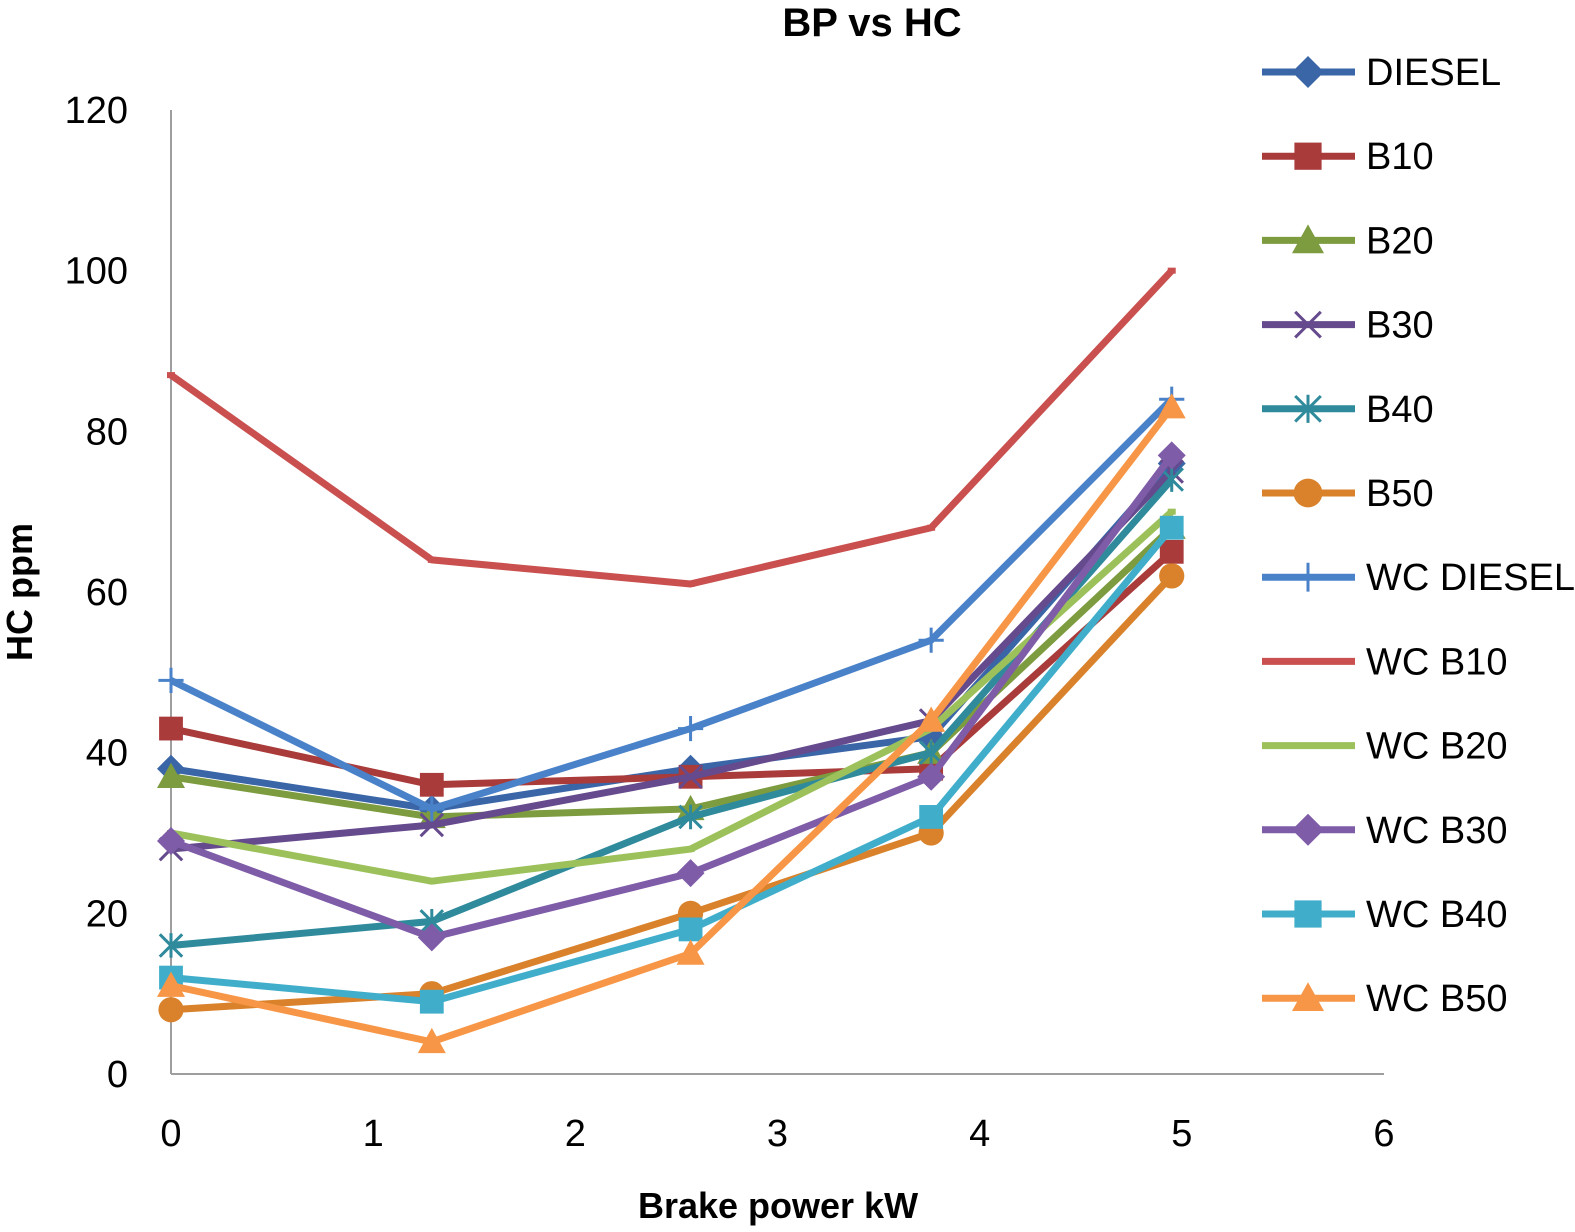 The width and height of the screenshot is (1575, 1232). I want to click on legend-label: B20, so click(1400, 241).